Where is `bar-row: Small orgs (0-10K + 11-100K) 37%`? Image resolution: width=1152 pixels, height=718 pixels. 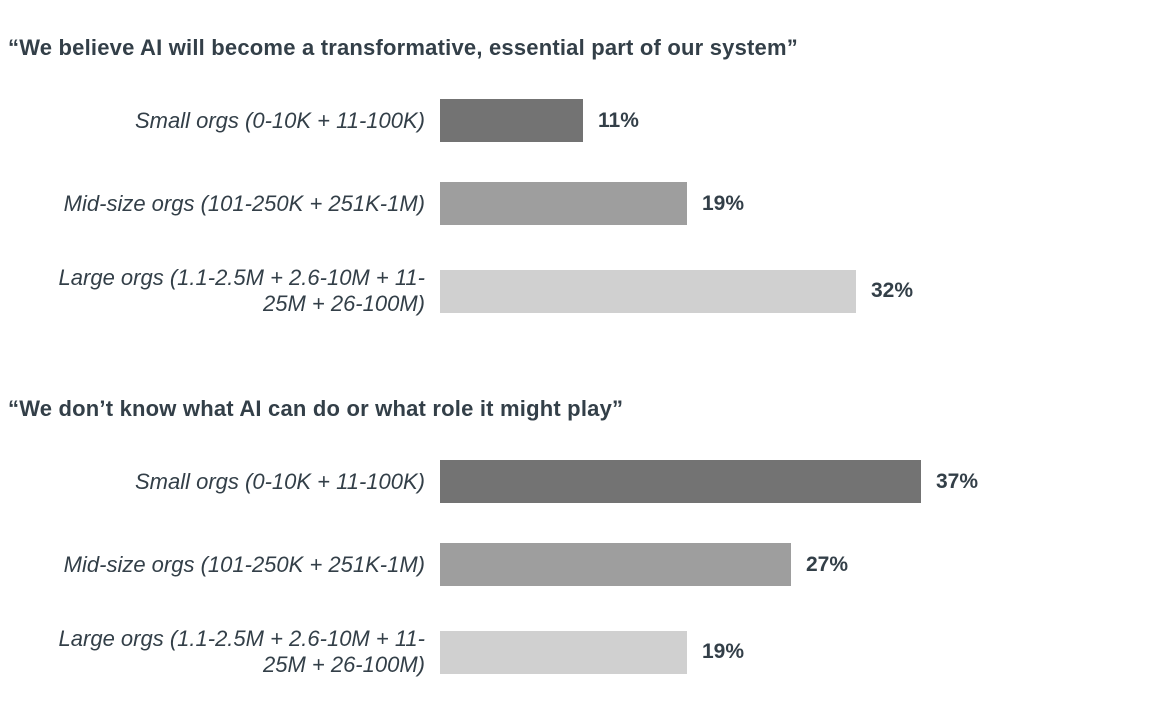
bar-row: Small orgs (0-10K + 11-100K) 37% is located at coordinates (576, 481).